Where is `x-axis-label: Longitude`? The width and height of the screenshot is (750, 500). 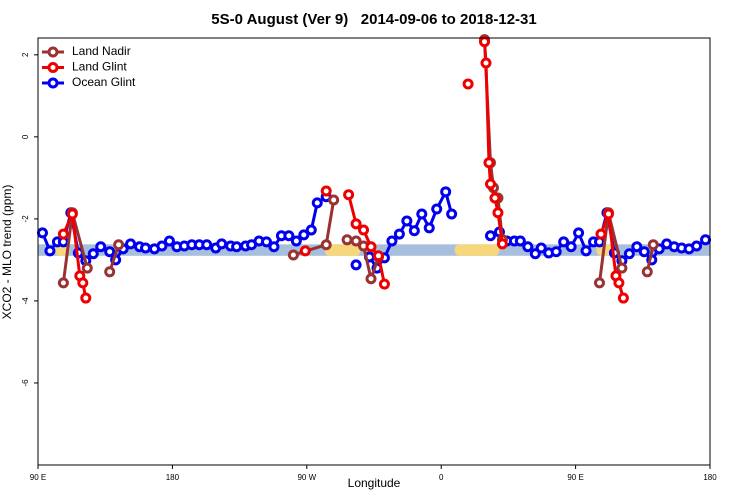 x-axis-label: Longitude is located at coordinates (374, 483).